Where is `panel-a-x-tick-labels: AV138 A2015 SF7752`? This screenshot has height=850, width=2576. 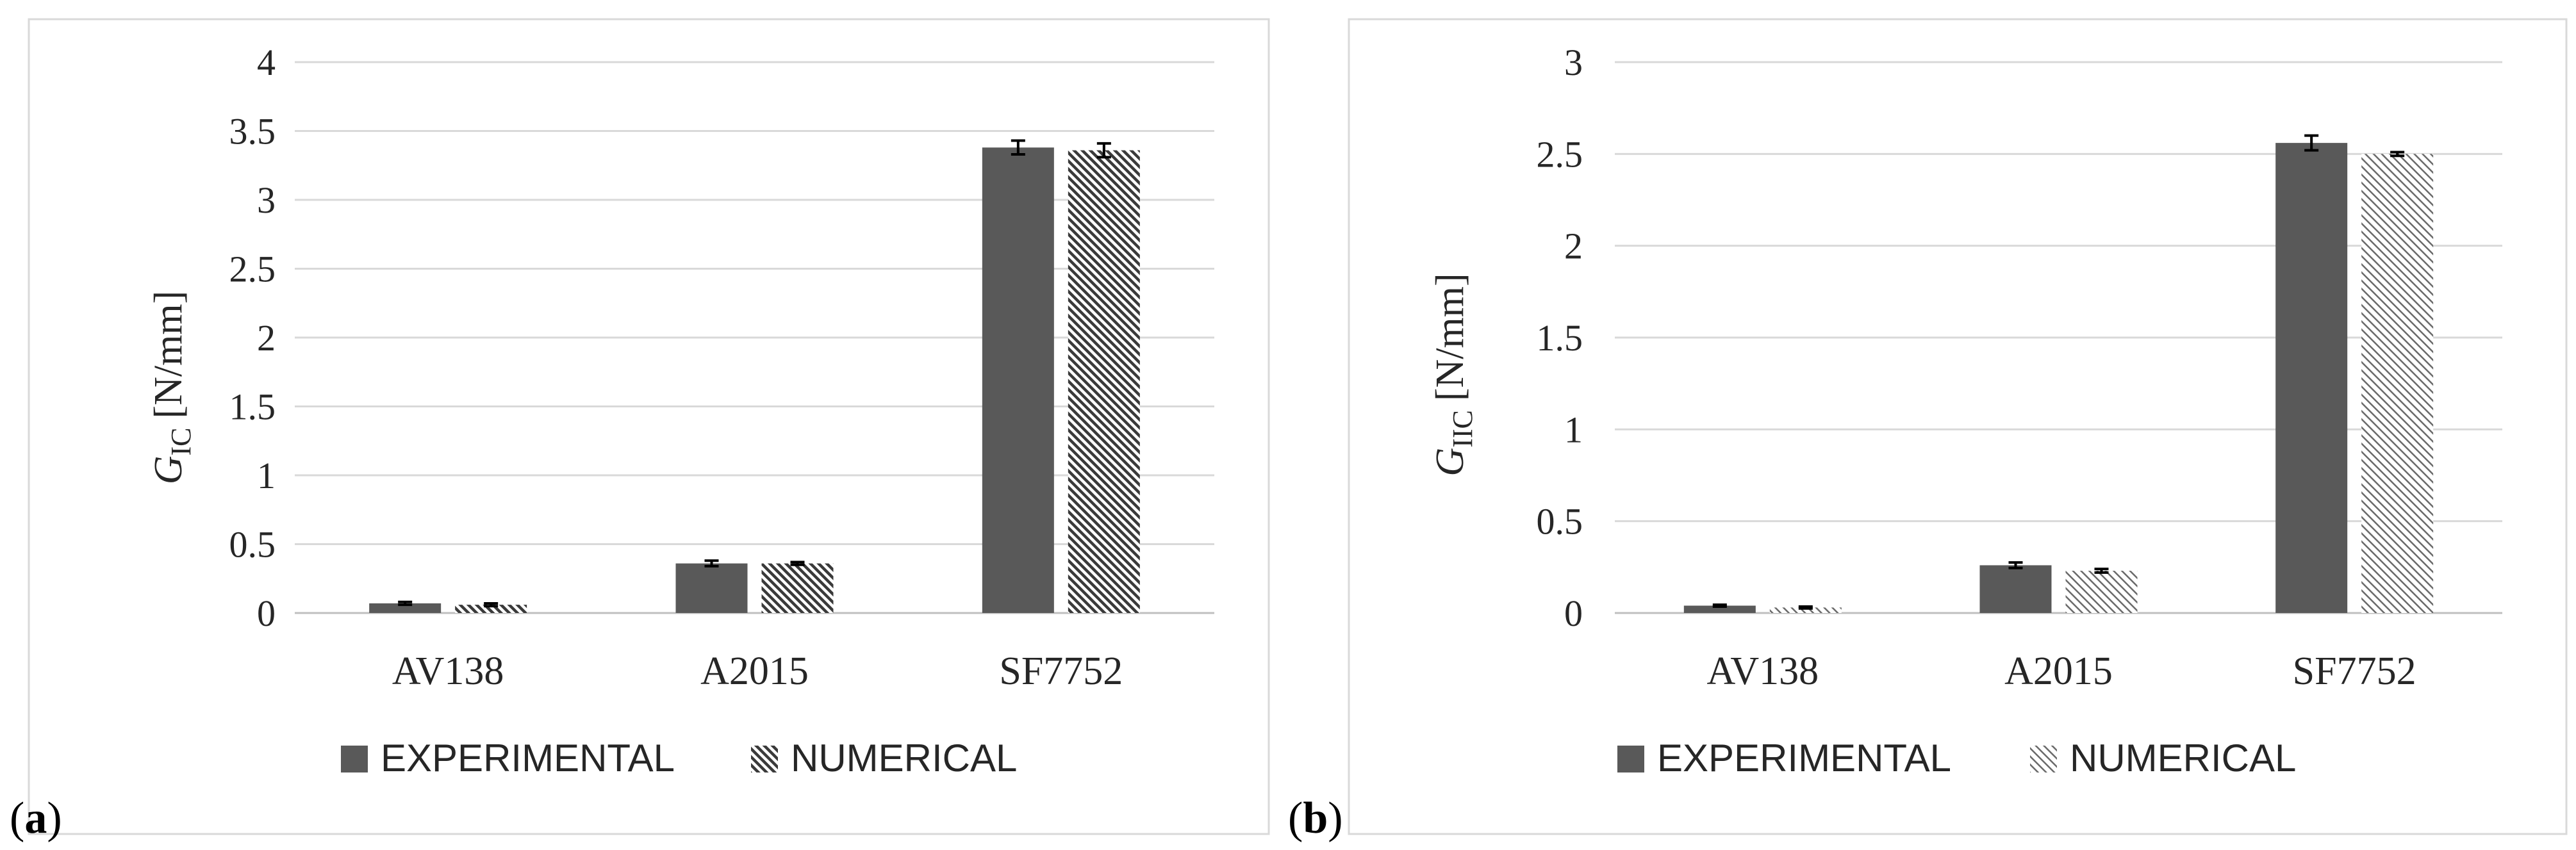 panel-a-x-tick-labels: AV138 A2015 SF7752 is located at coordinates (757, 672).